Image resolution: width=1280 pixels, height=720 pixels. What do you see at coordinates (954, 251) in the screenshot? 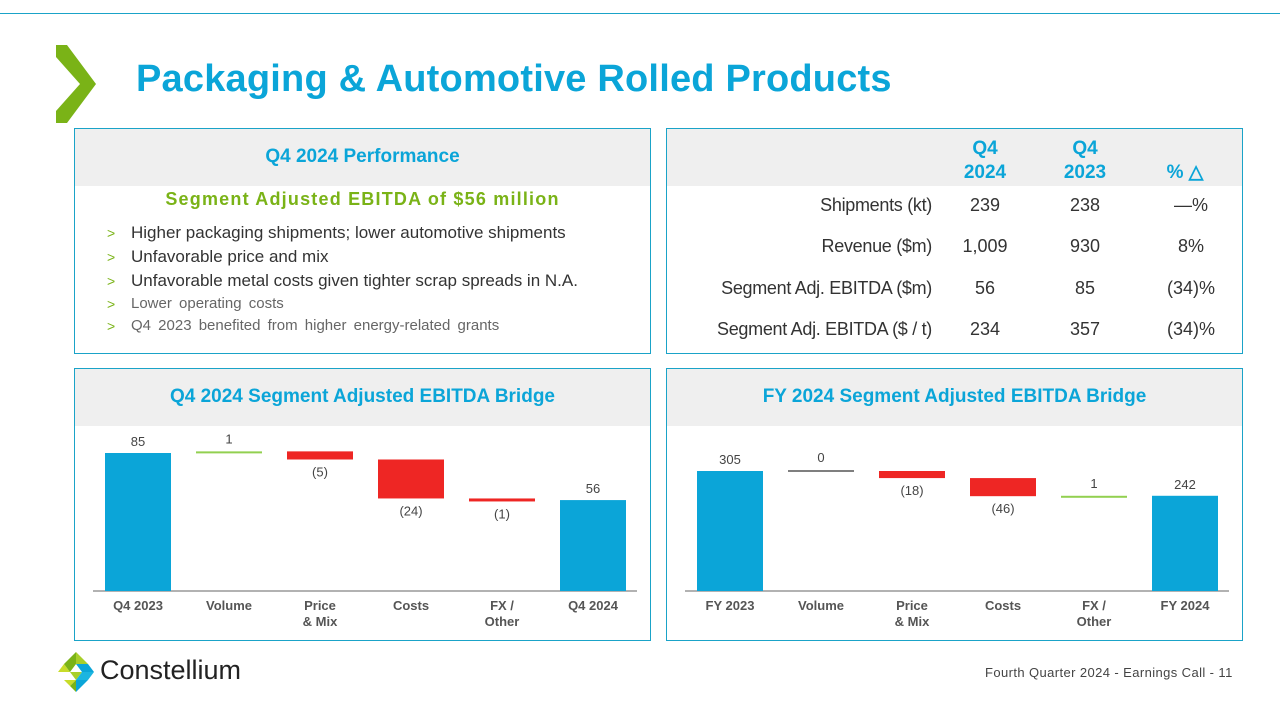
I see `table-row: Revenue ($m) 1,009 930 8%` at bounding box center [954, 251].